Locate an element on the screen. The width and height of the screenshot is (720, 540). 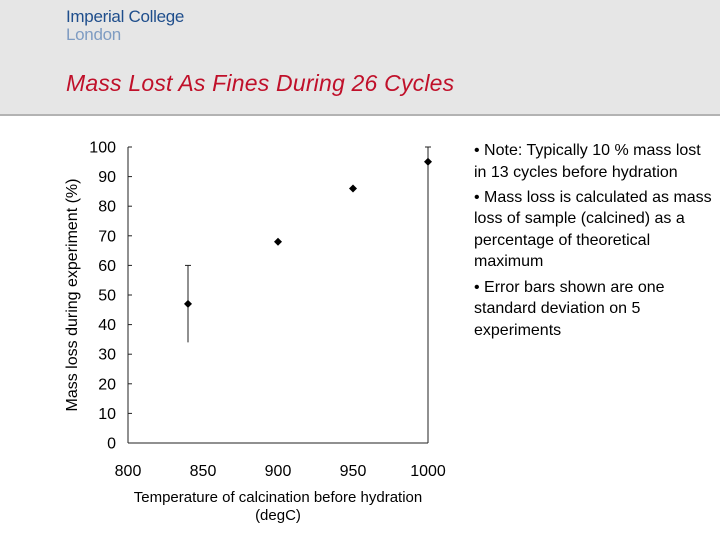
logo-line-2: London is located at coordinates (93, 34).